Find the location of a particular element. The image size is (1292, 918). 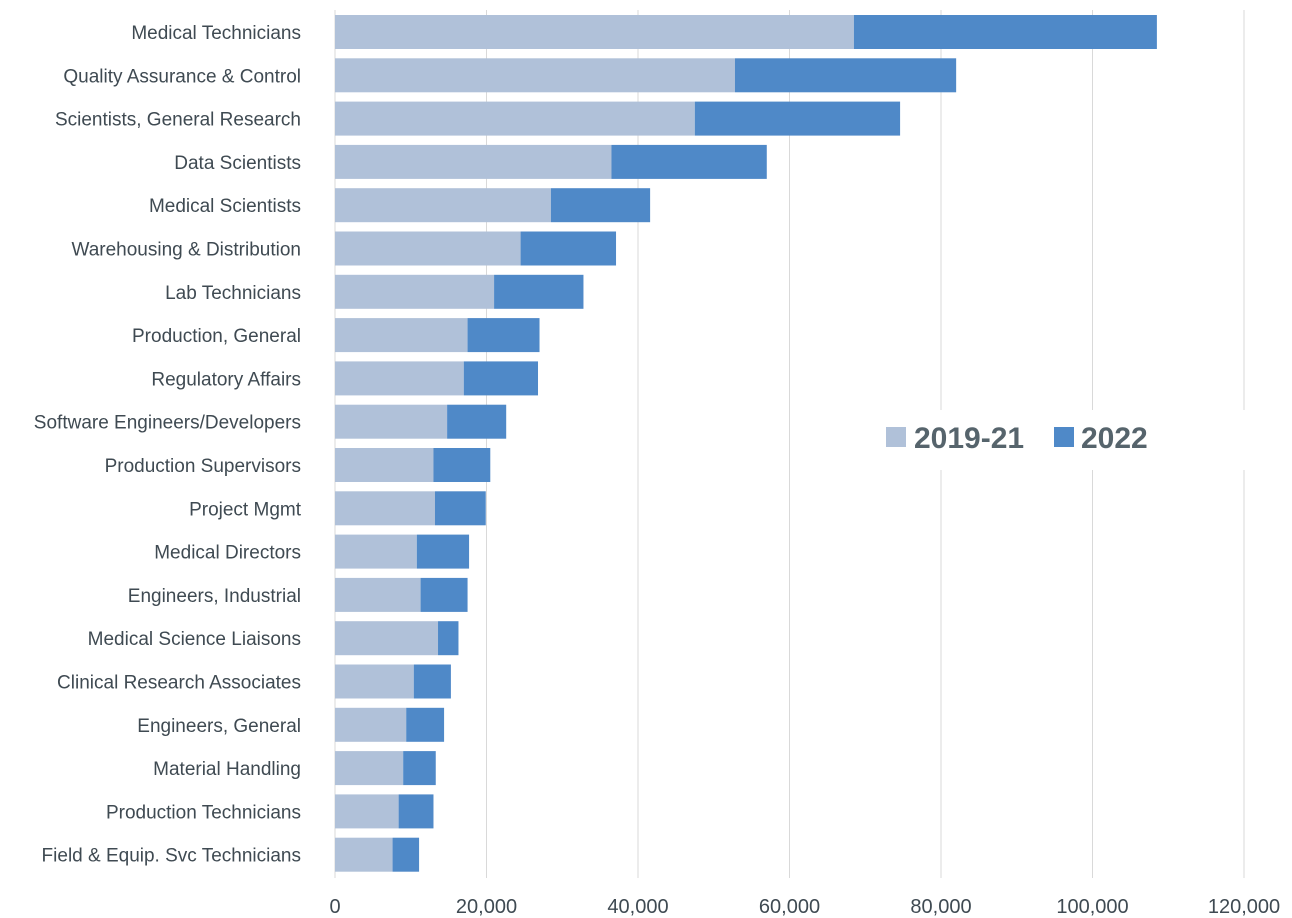

x-tick-label-1: 20,000 is located at coordinates (486, 907).